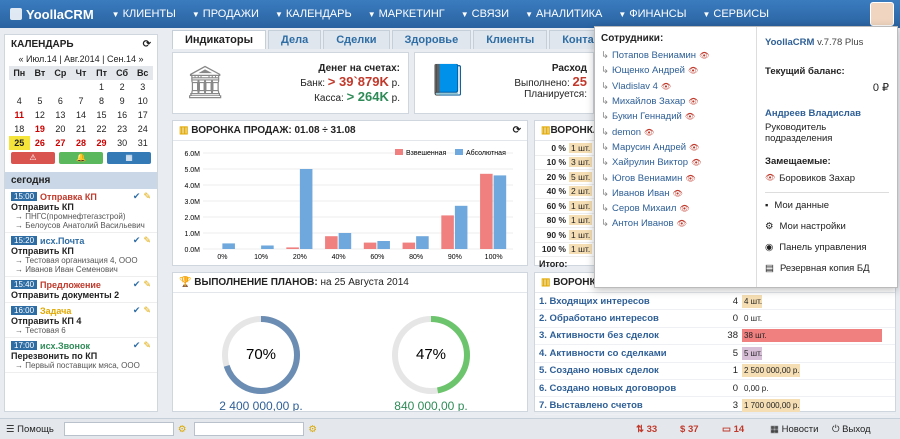 The height and width of the screenshot is (439, 900). Describe the element at coordinates (406, 14) in the screenshot. I see `nav-item: ▼ МАРКЕТИНГ` at that location.